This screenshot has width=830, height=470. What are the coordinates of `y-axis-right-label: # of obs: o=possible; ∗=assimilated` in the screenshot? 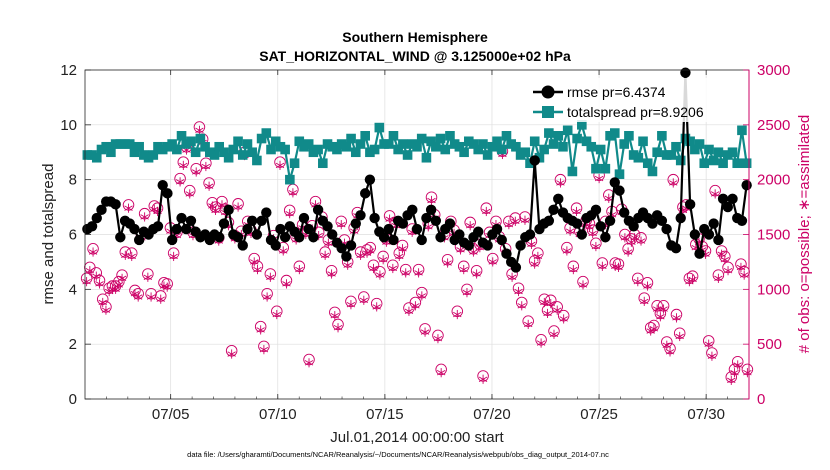 It's located at (804, 234).